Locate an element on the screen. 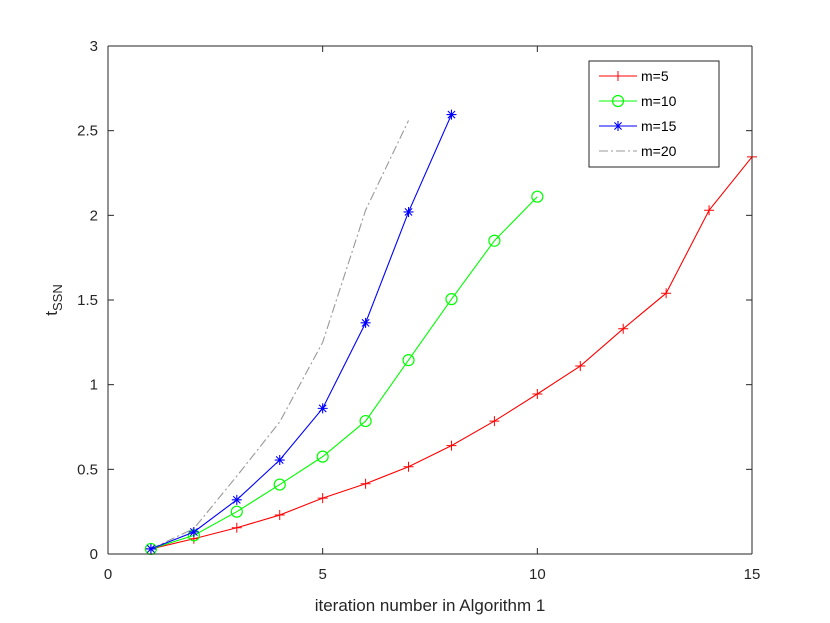 The height and width of the screenshot is (623, 830). legend-box is located at coordinates (654, 114).